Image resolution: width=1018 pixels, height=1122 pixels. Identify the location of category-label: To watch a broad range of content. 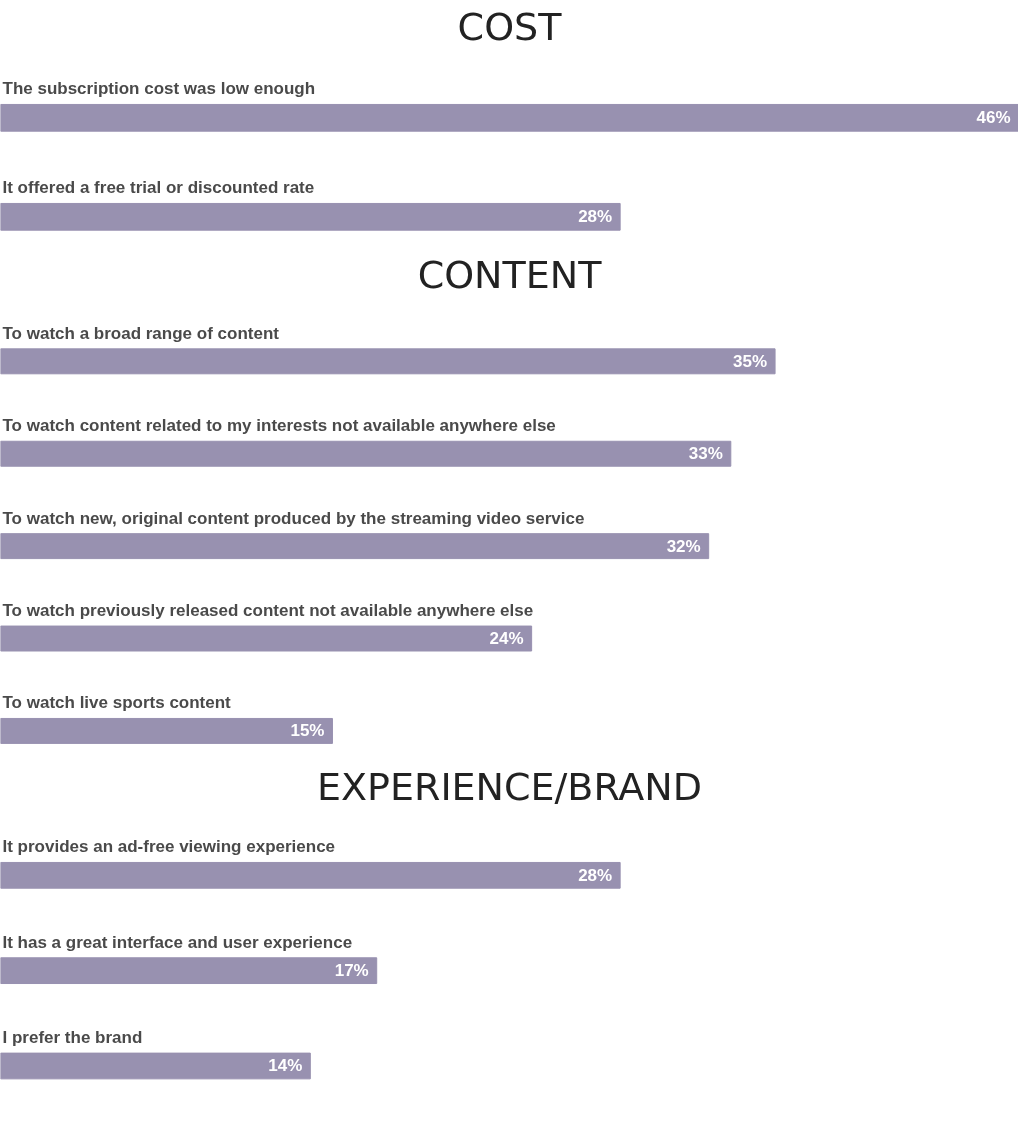
(140, 333).